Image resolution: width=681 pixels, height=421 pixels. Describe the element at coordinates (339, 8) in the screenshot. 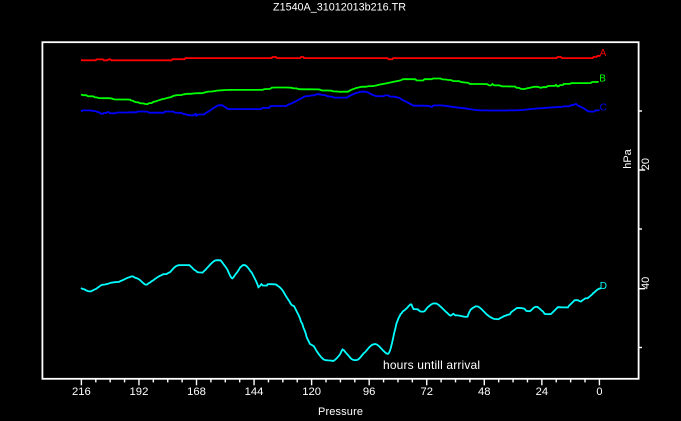

I see `svg-text: Z1540A_31012013b216.TR` at that location.